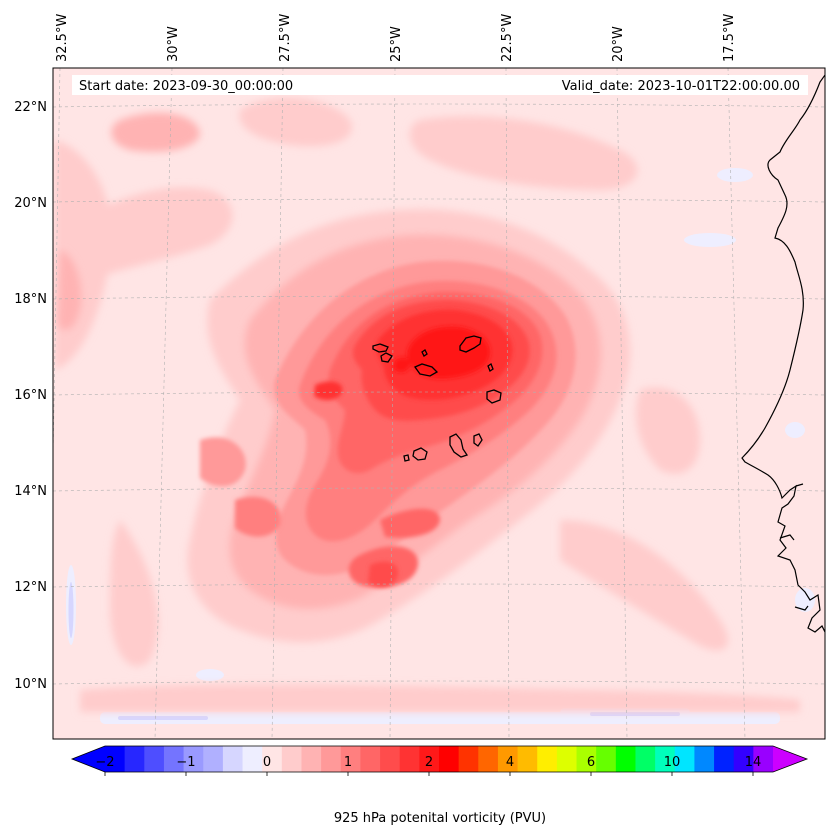 The height and width of the screenshot is (836, 837). Describe the element at coordinates (380, 348) in the screenshot. I see `island-santo-antao` at that location.